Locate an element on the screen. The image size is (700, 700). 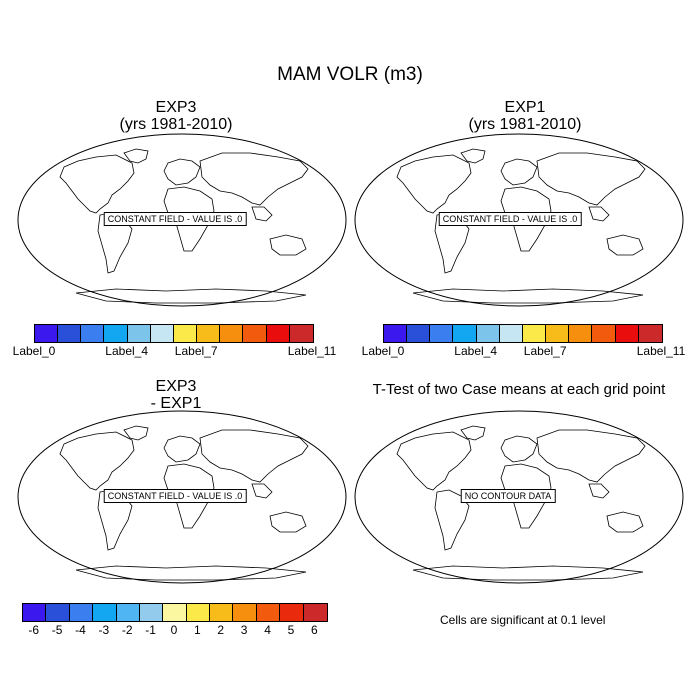
map-exp1: CONSTANT FIELD - VALUE IS .0 is located at coordinates (519, 220).